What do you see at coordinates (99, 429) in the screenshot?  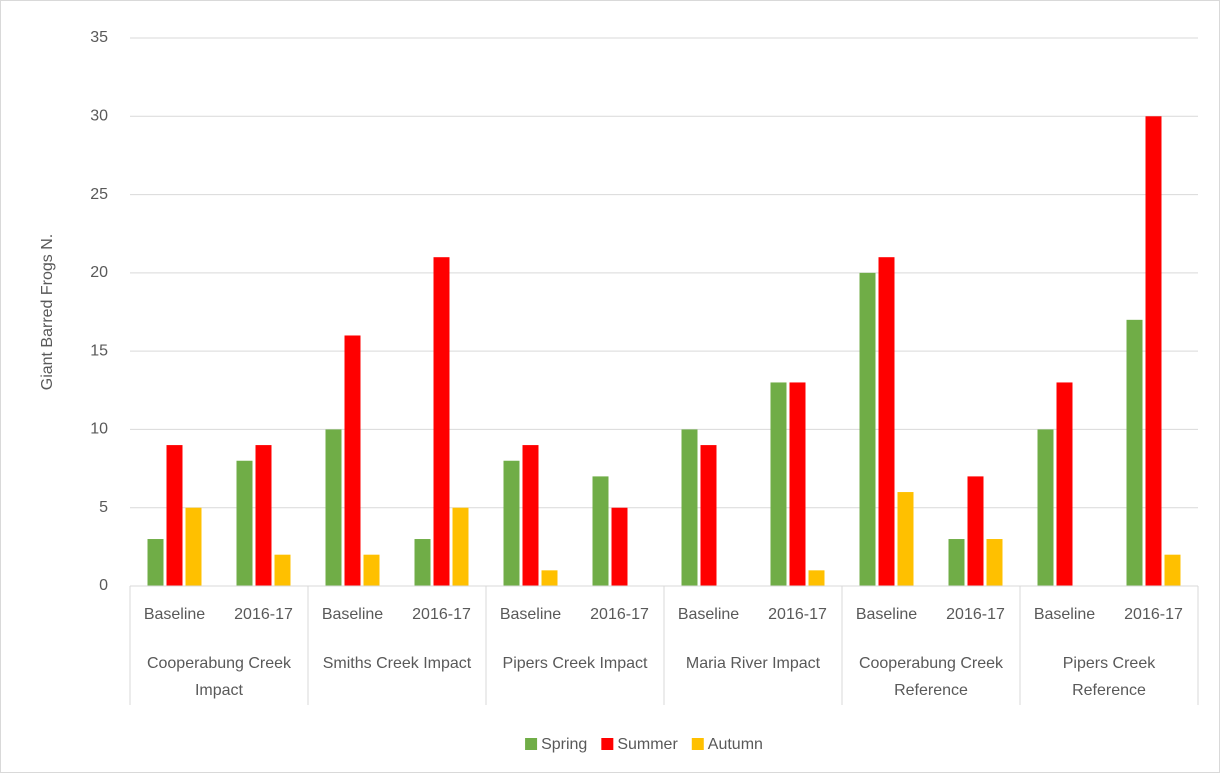 I see `y-tick-label: 10` at bounding box center [99, 429].